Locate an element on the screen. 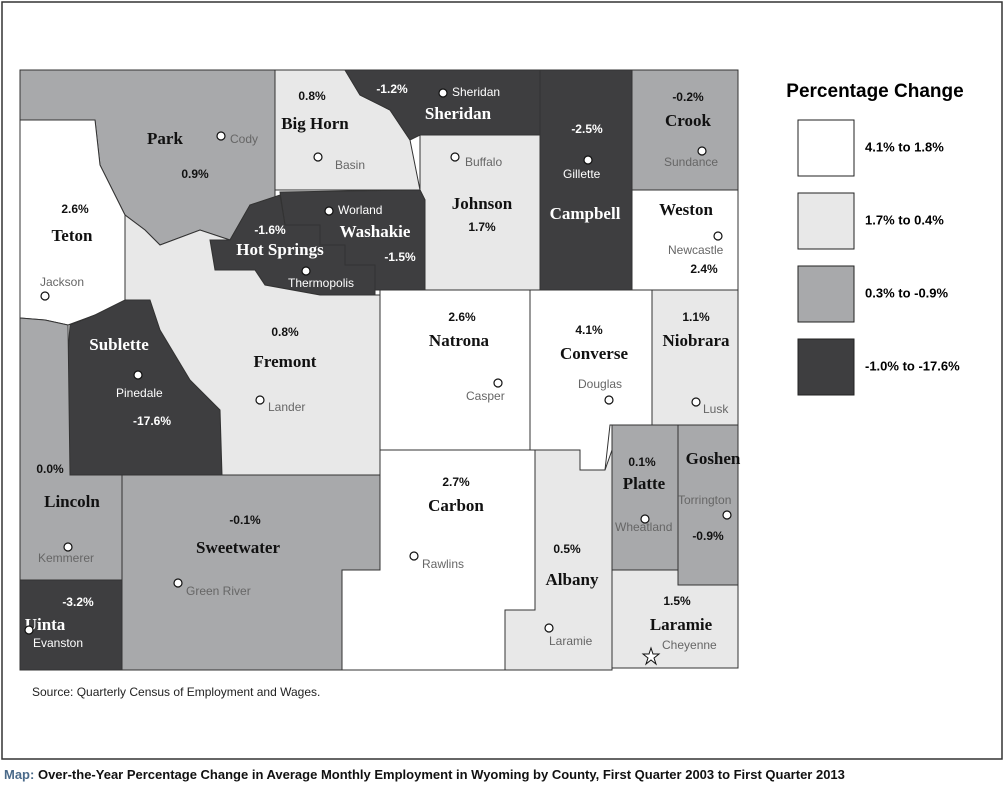 Image resolution: width=1005 pixels, height=790 pixels. county-change: -1.2% is located at coordinates (392, 89).